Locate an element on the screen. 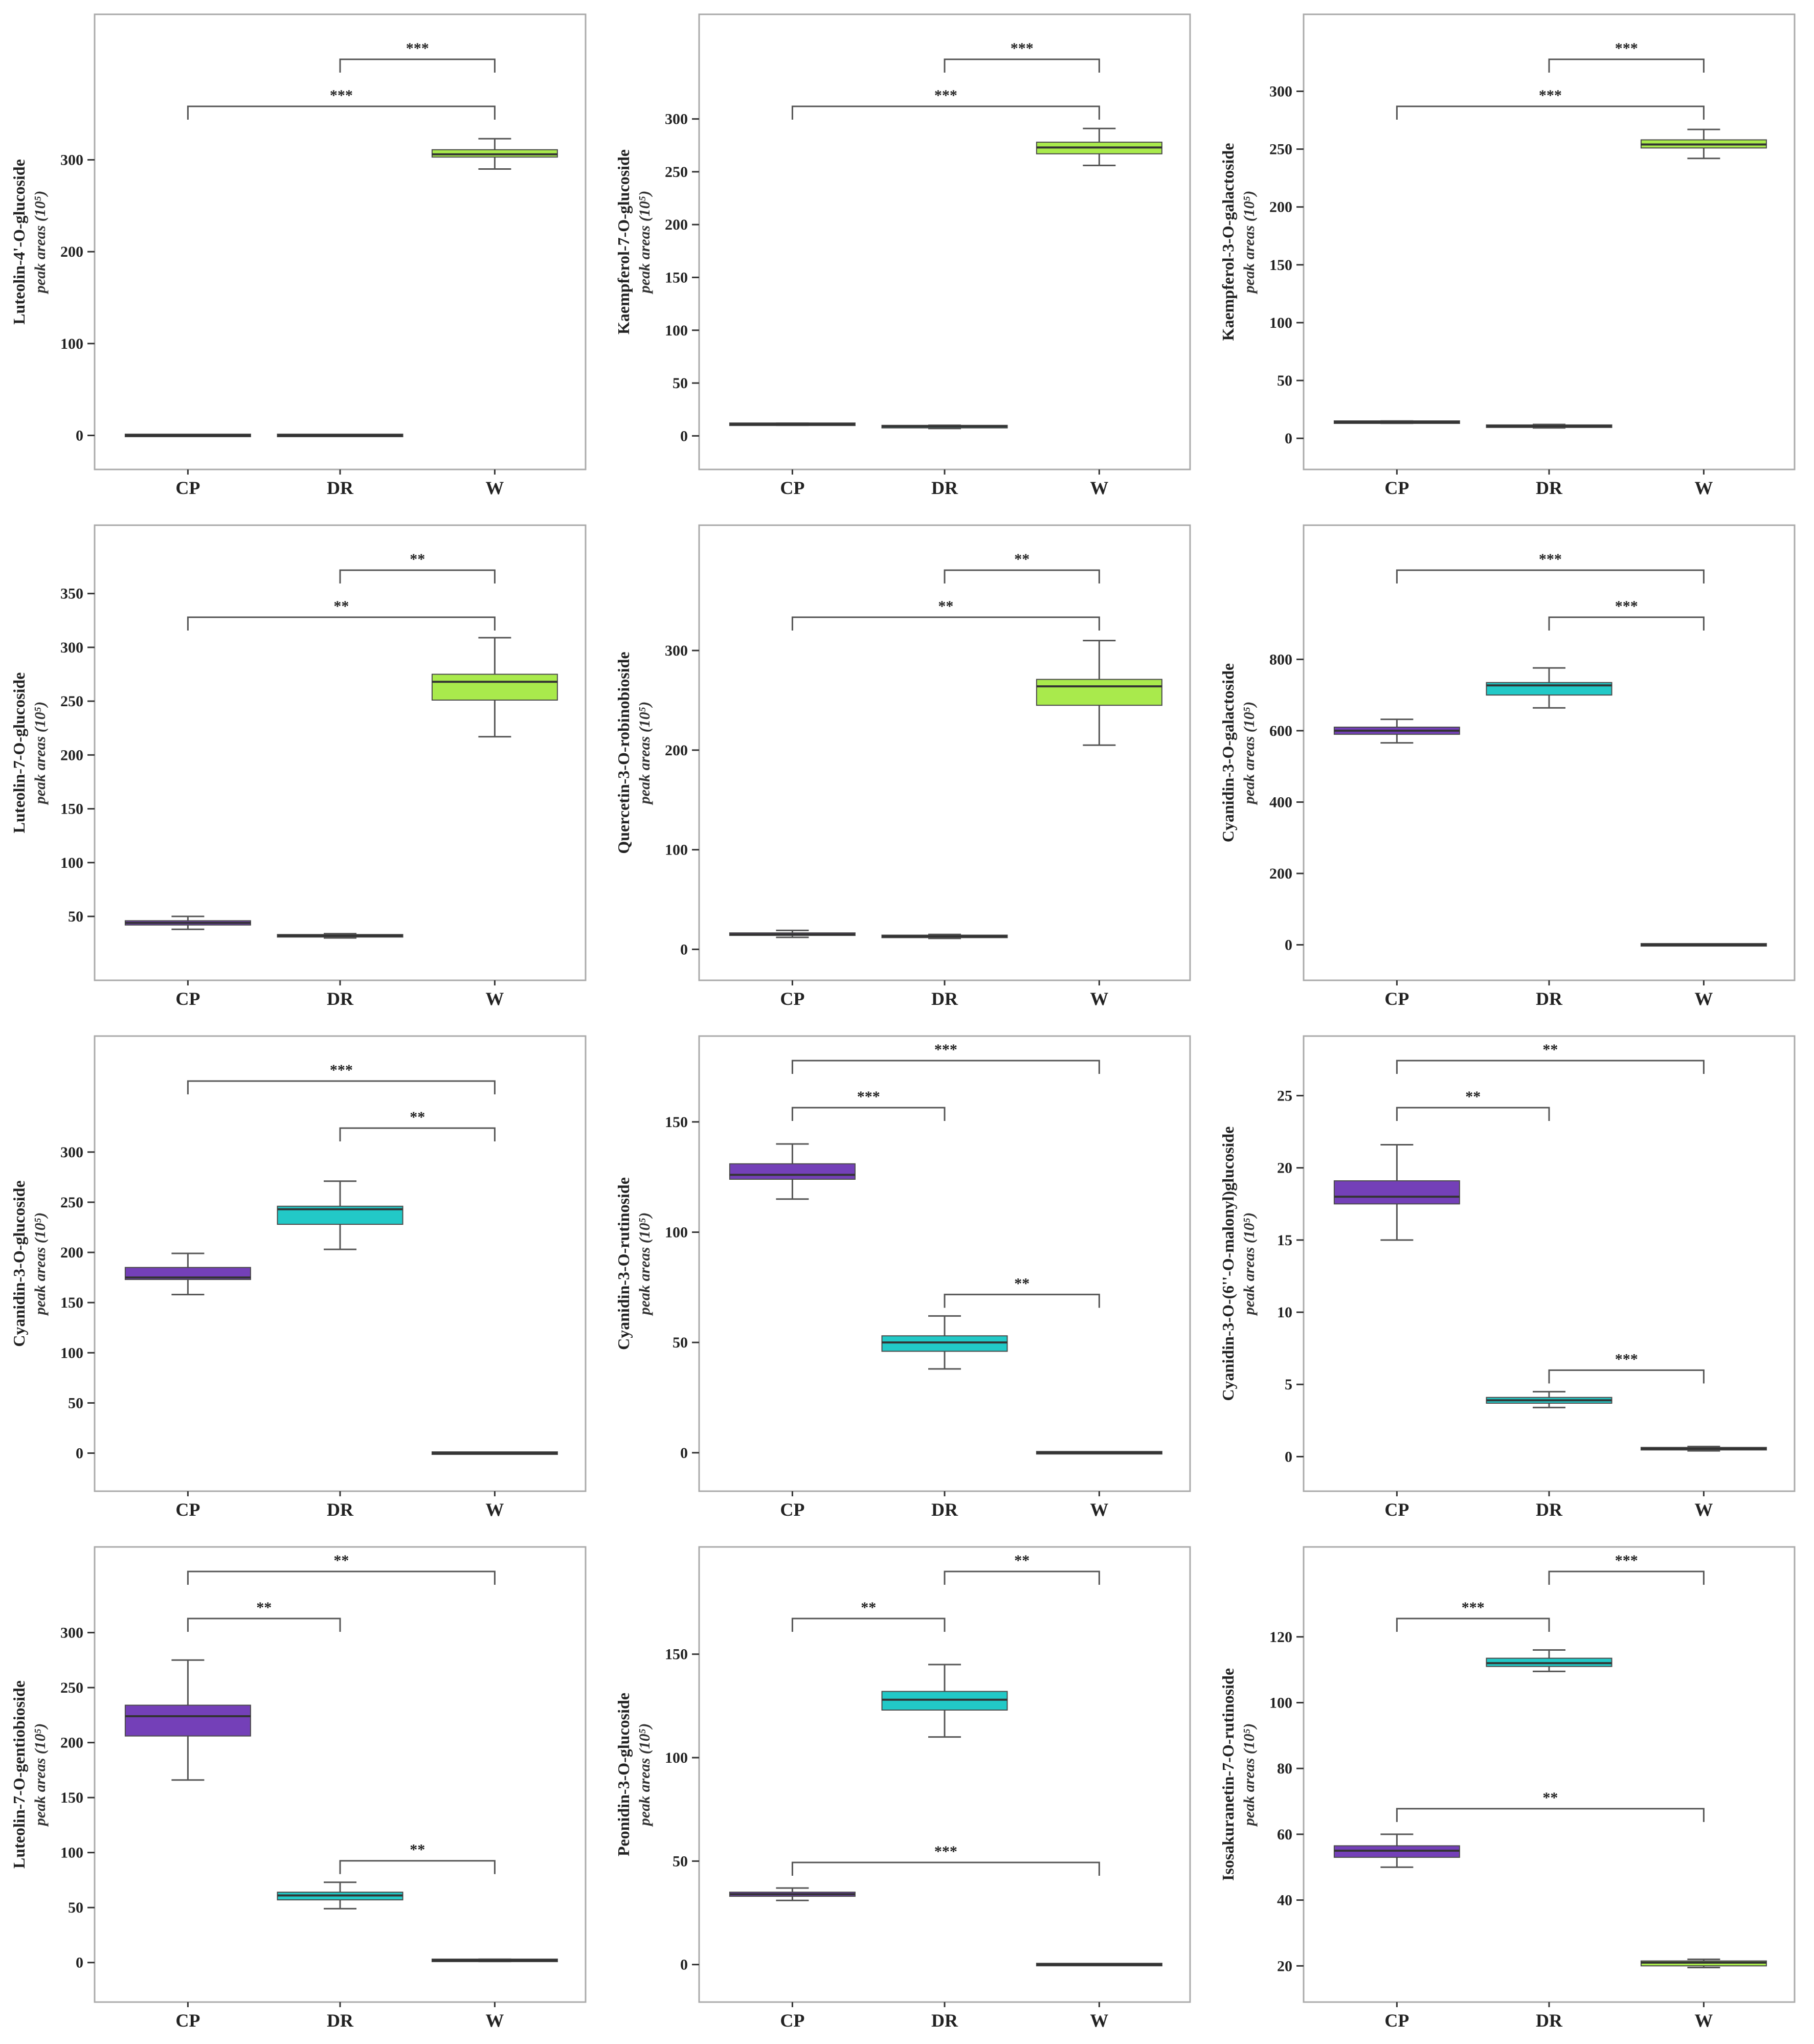  y-axis-title: Luteolin-4'-O-glucoside is located at coordinates (19, 242).